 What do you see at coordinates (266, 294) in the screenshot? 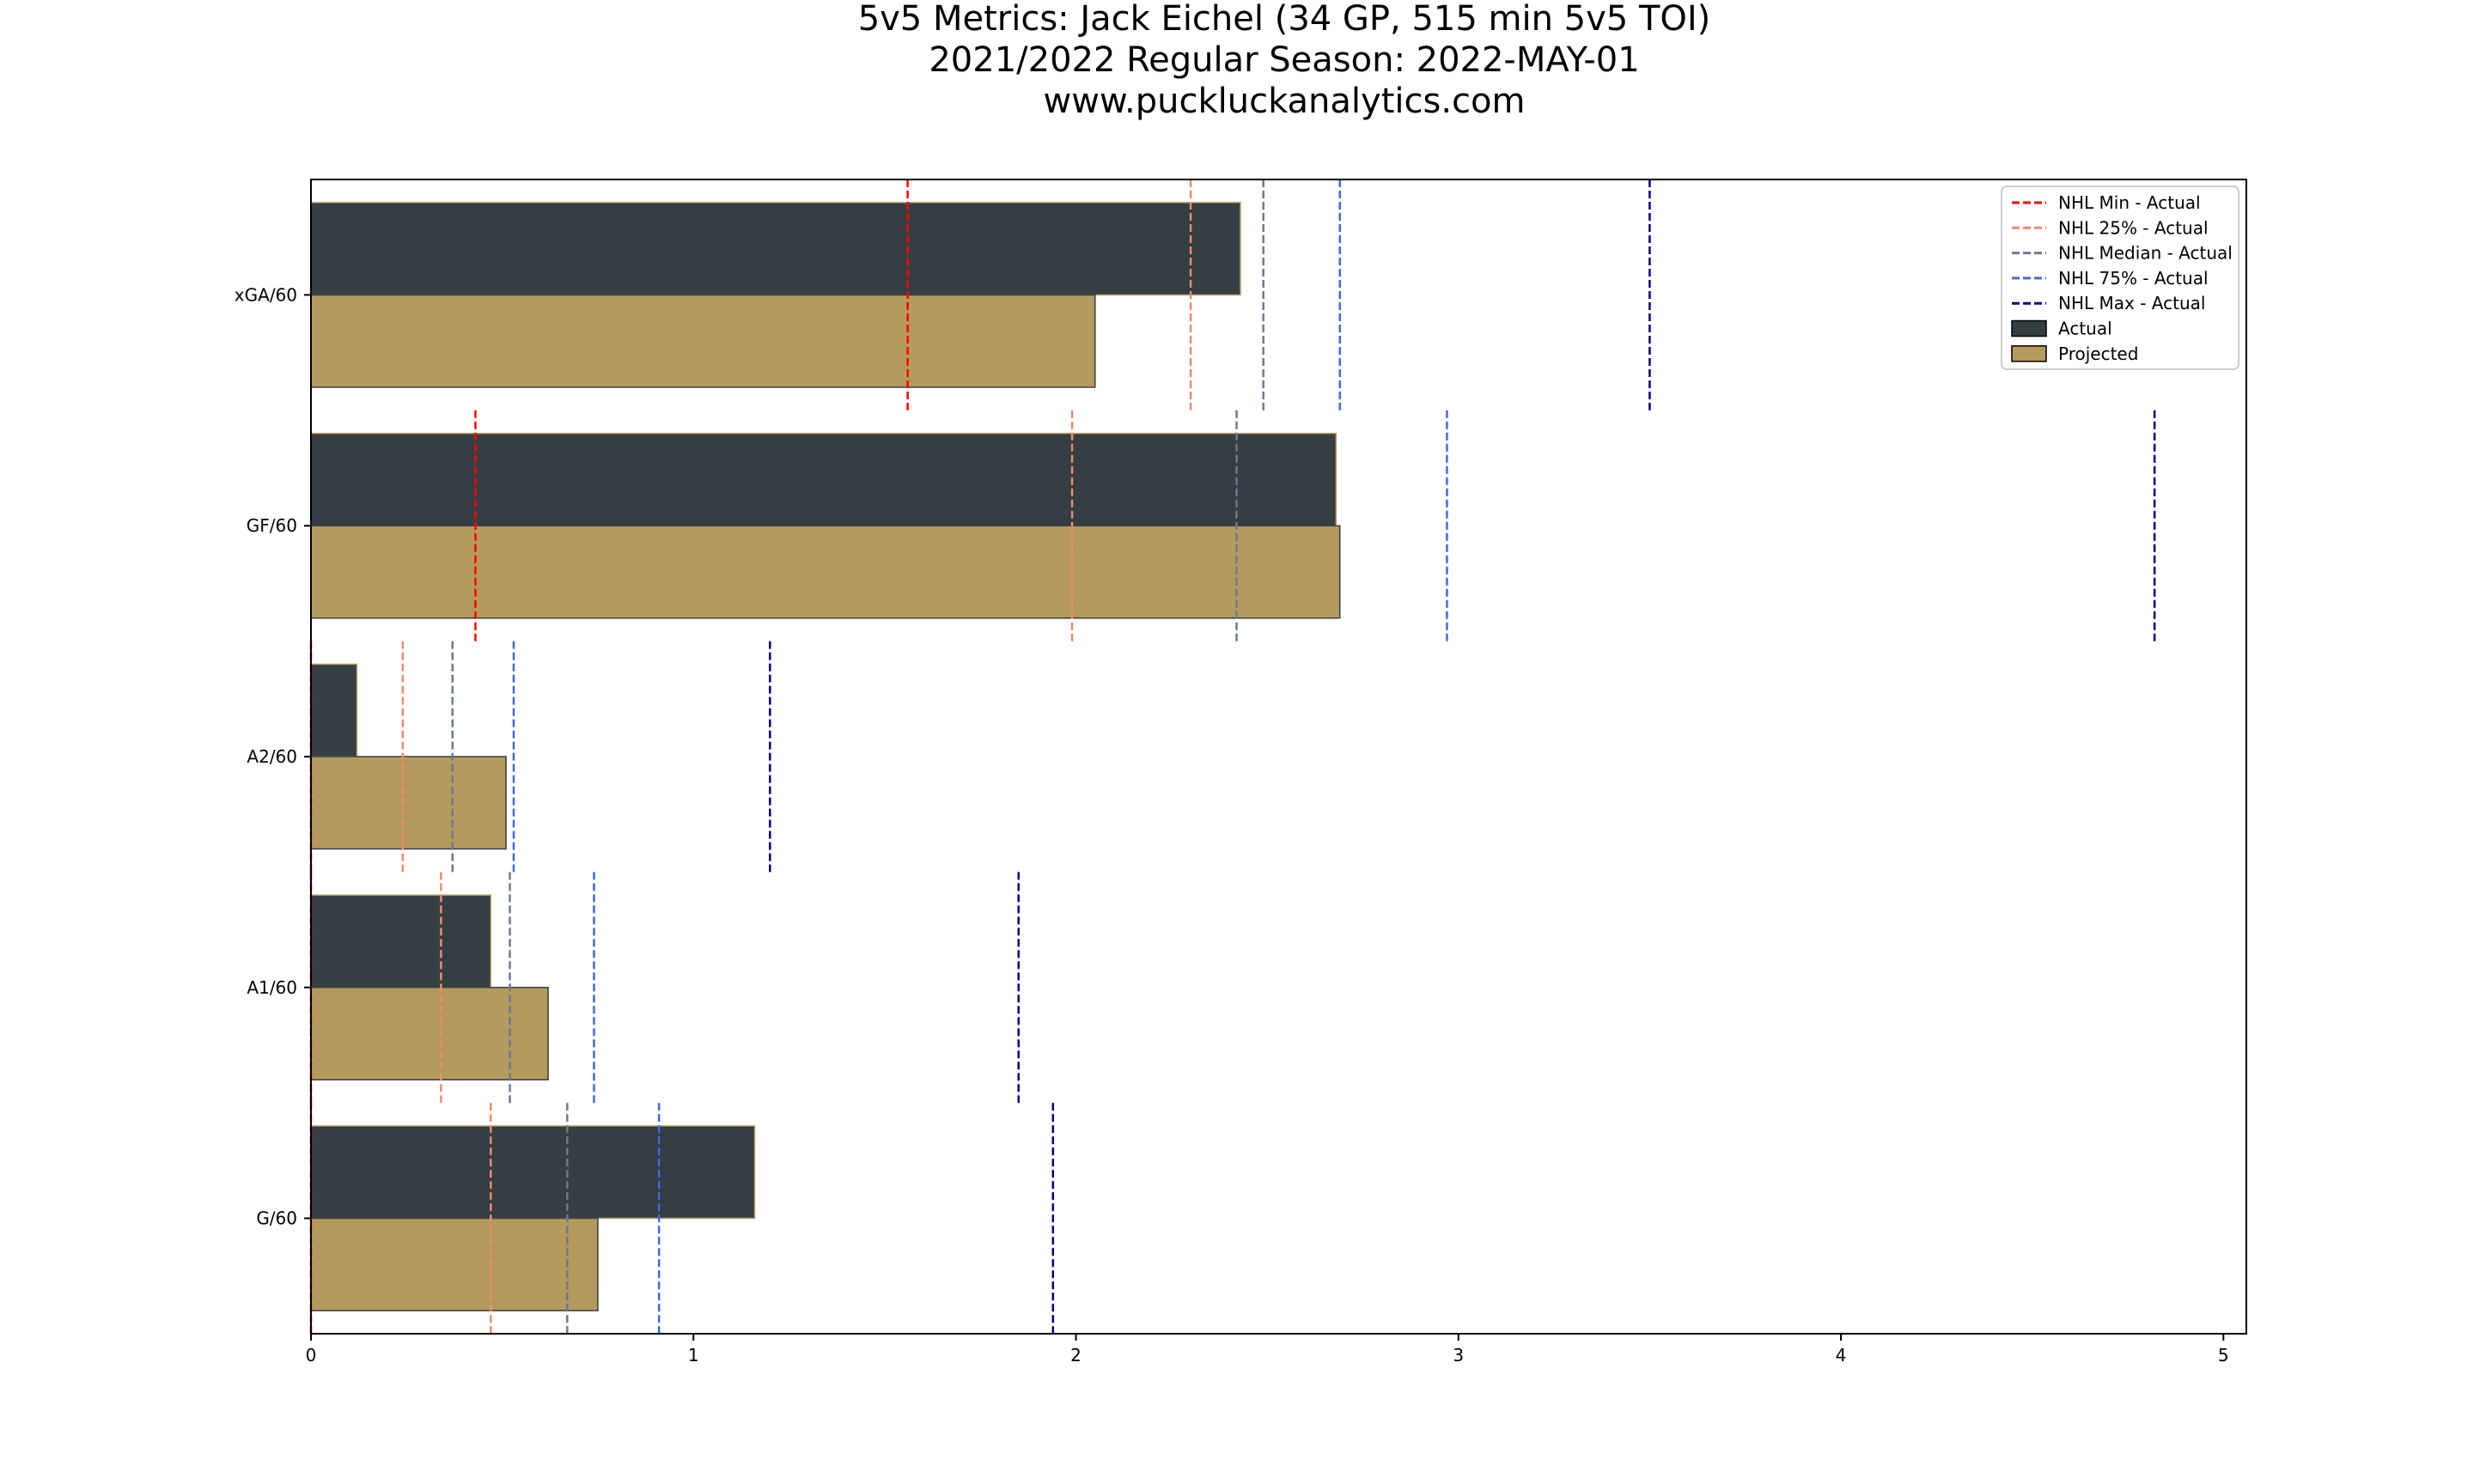
I see `y-tick-label-xga-60: xGA/60` at bounding box center [266, 294].